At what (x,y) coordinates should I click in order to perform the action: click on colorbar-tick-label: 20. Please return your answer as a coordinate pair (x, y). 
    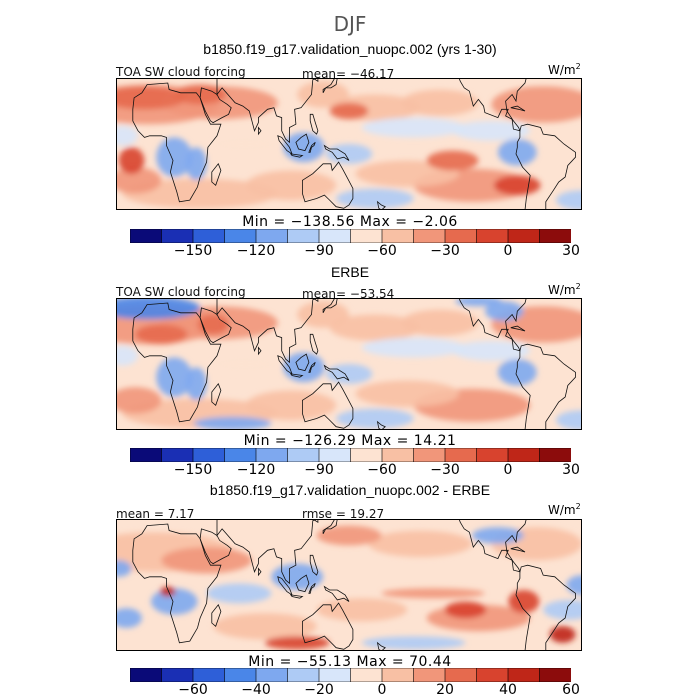
    Looking at the image, I should click on (445, 690).